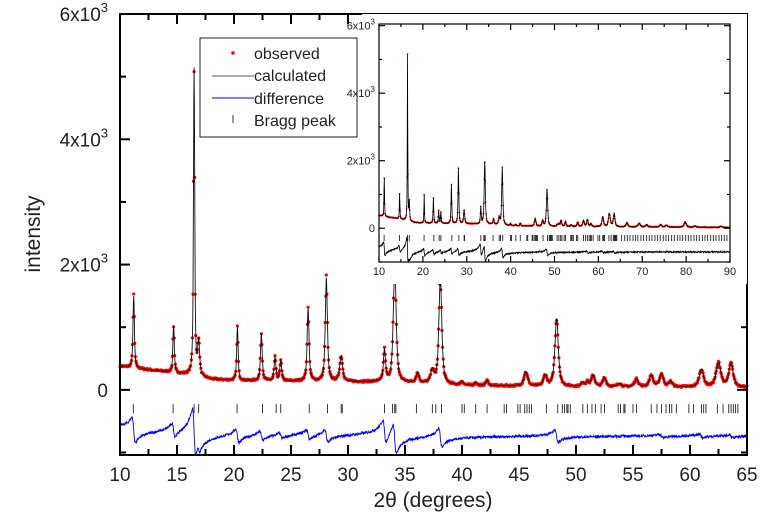  Describe the element at coordinates (404, 475) in the screenshot. I see `main-x-tick-label: 35` at that location.